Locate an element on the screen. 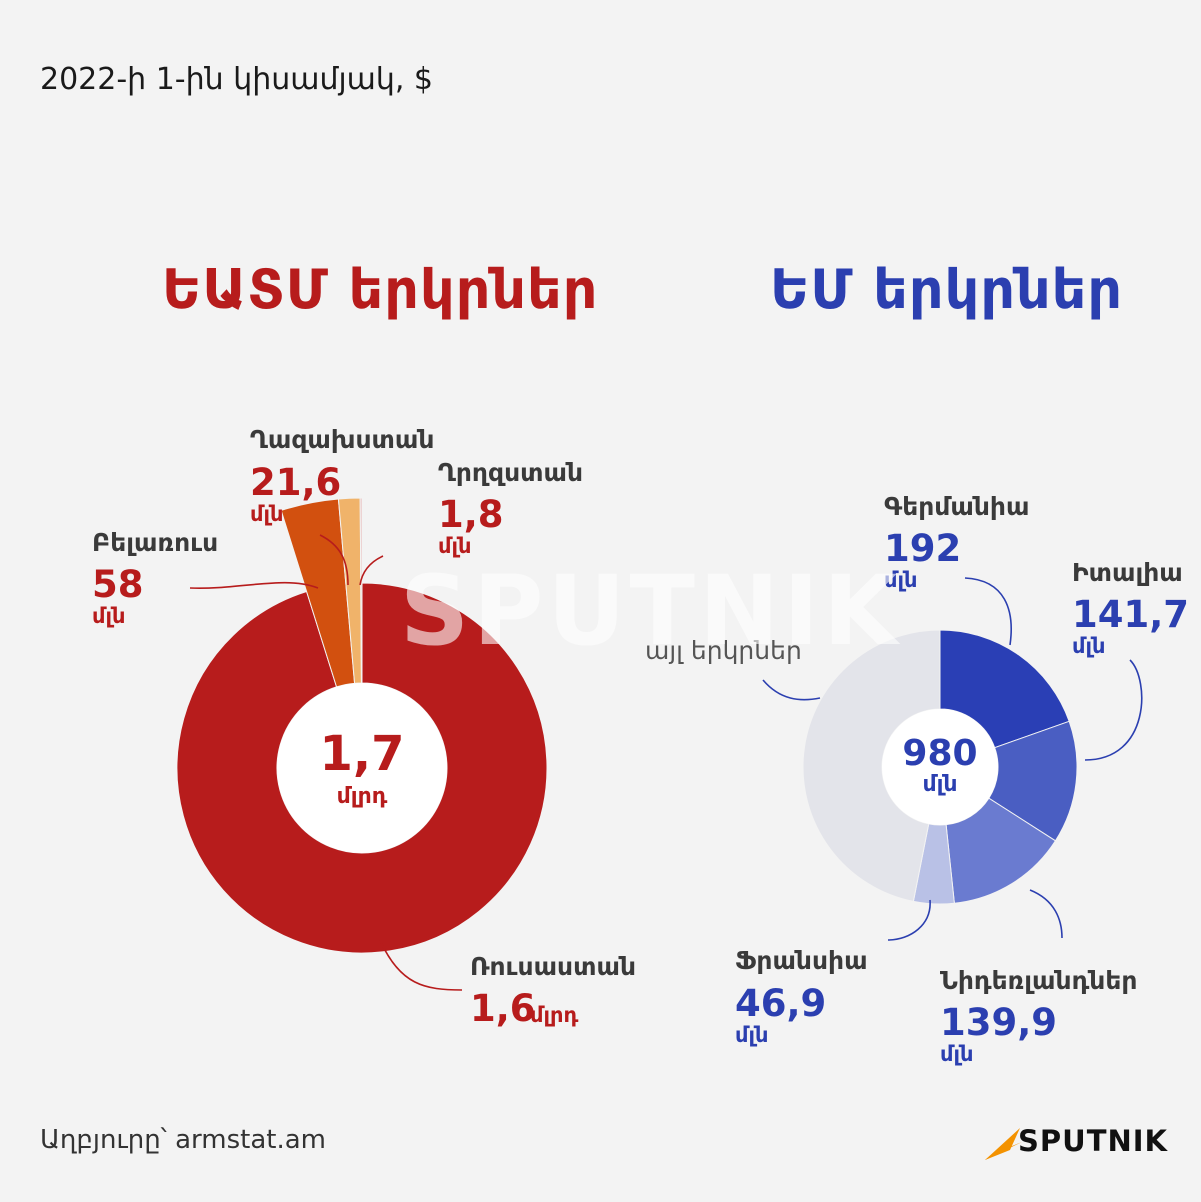 The image size is (1201, 1202). label-italy-unit: մլն is located at coordinates (1089, 646).